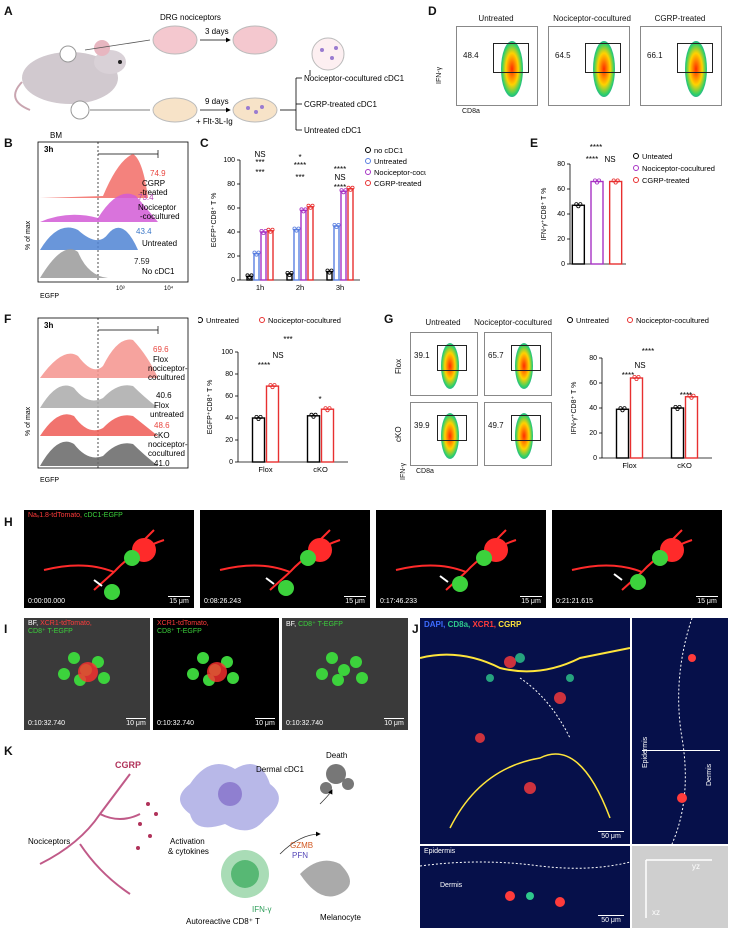  What do you see at coordinates (432, 11) in the screenshot?
I see `panel-label-d: D` at bounding box center [432, 11].